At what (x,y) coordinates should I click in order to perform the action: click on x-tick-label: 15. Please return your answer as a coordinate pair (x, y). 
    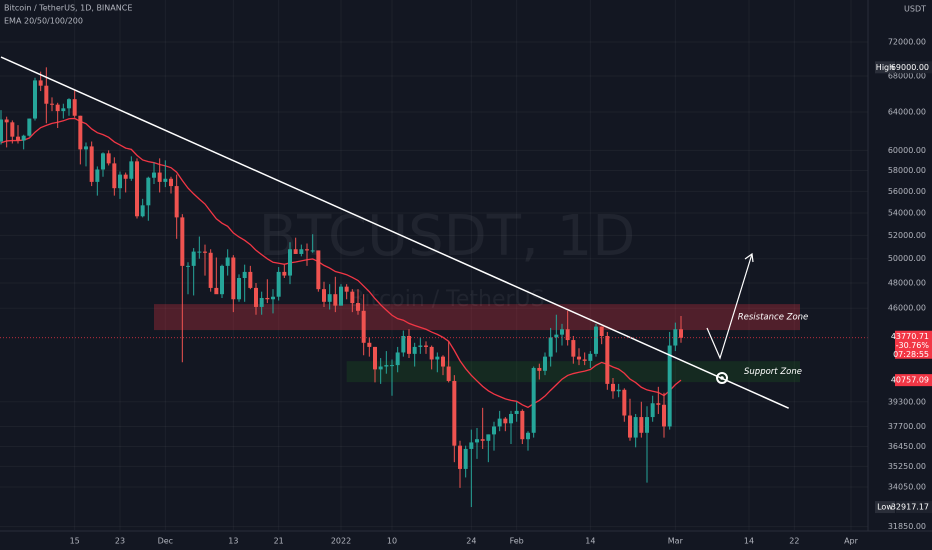
    Looking at the image, I should click on (75, 541).